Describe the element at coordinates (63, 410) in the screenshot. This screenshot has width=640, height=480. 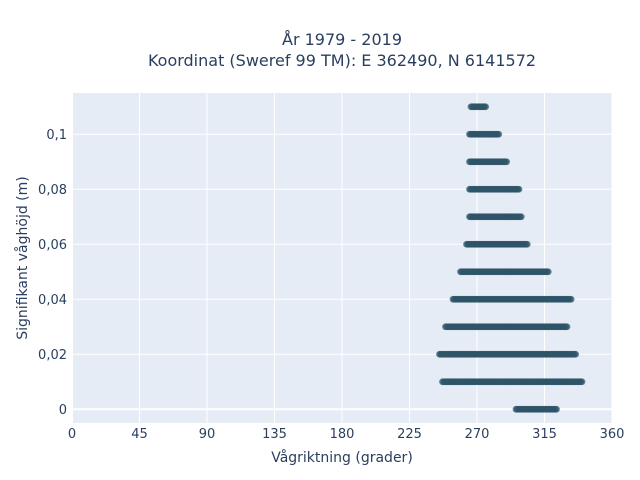
I see `y-tick-label: 0` at that location.